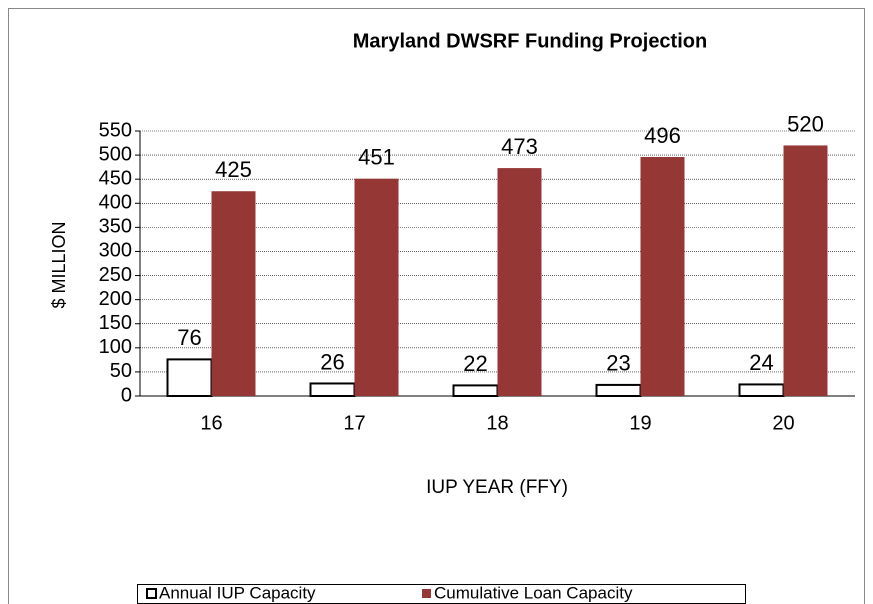  I want to click on y-tick-label: 50, so click(121, 371).